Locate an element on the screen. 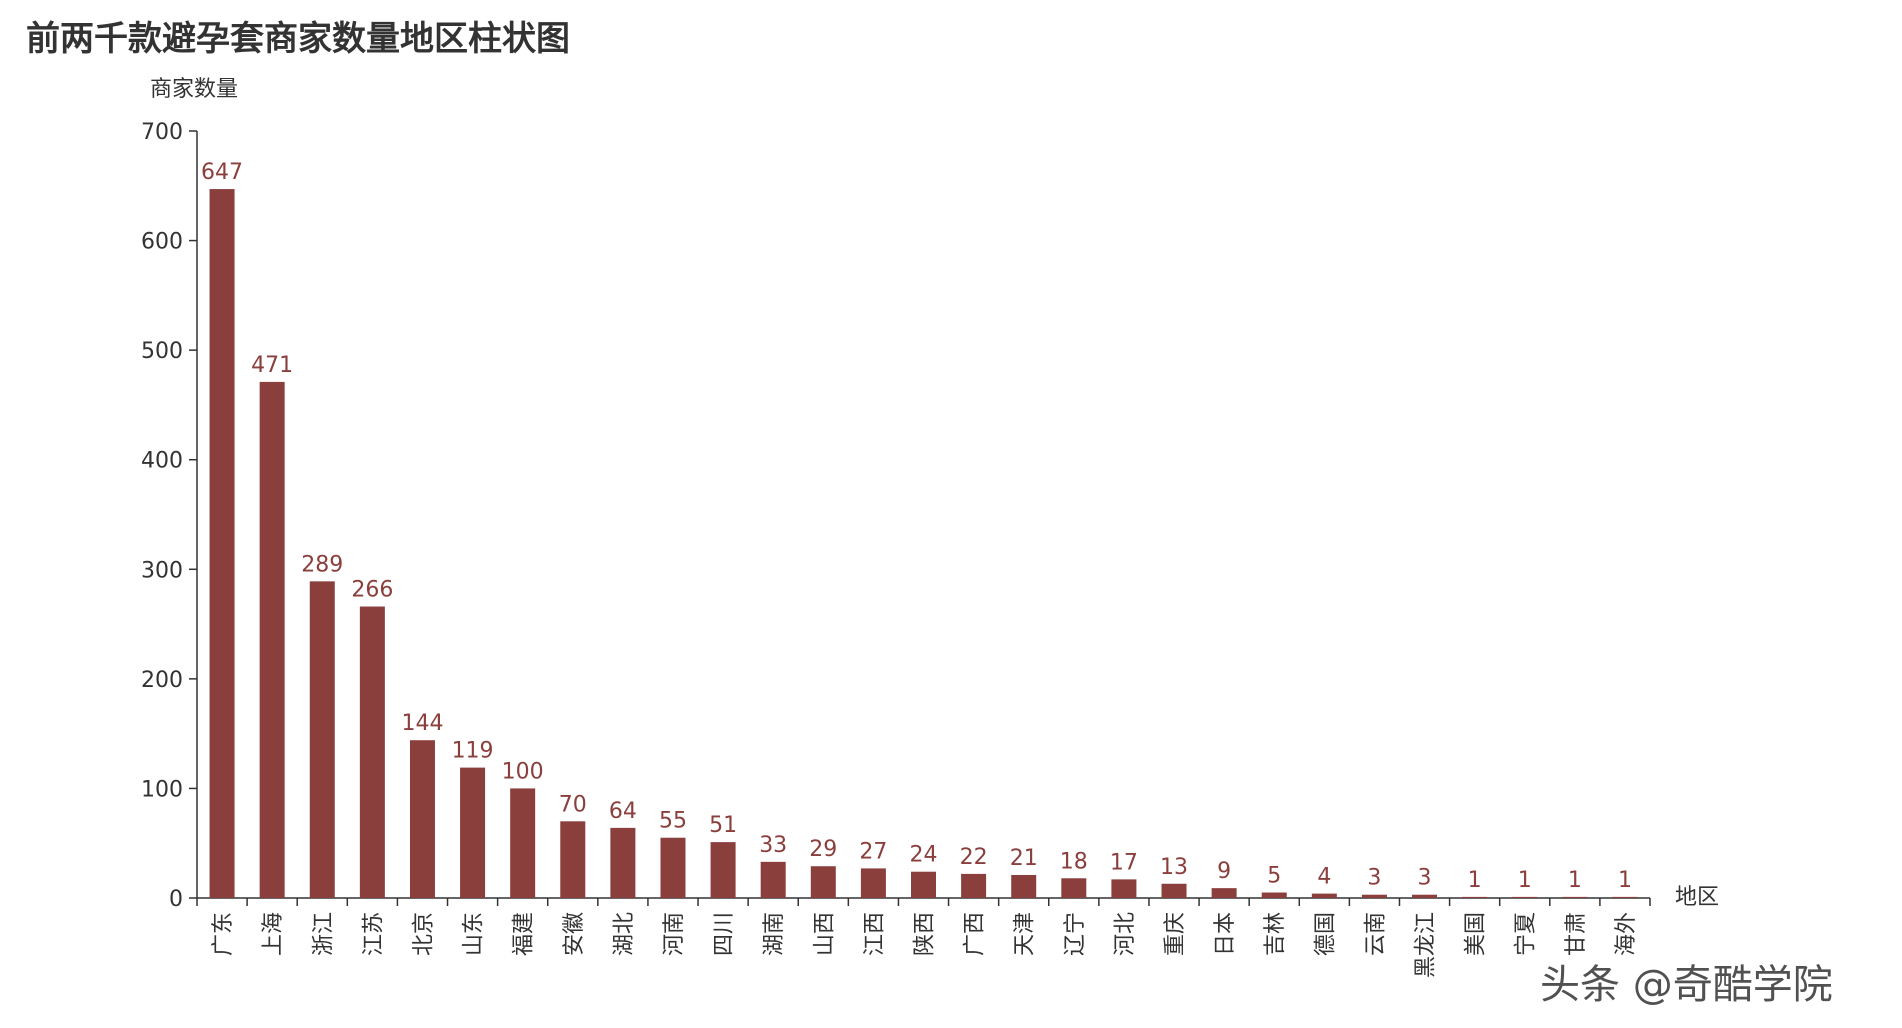  data-label: 64 is located at coordinates (623, 811).